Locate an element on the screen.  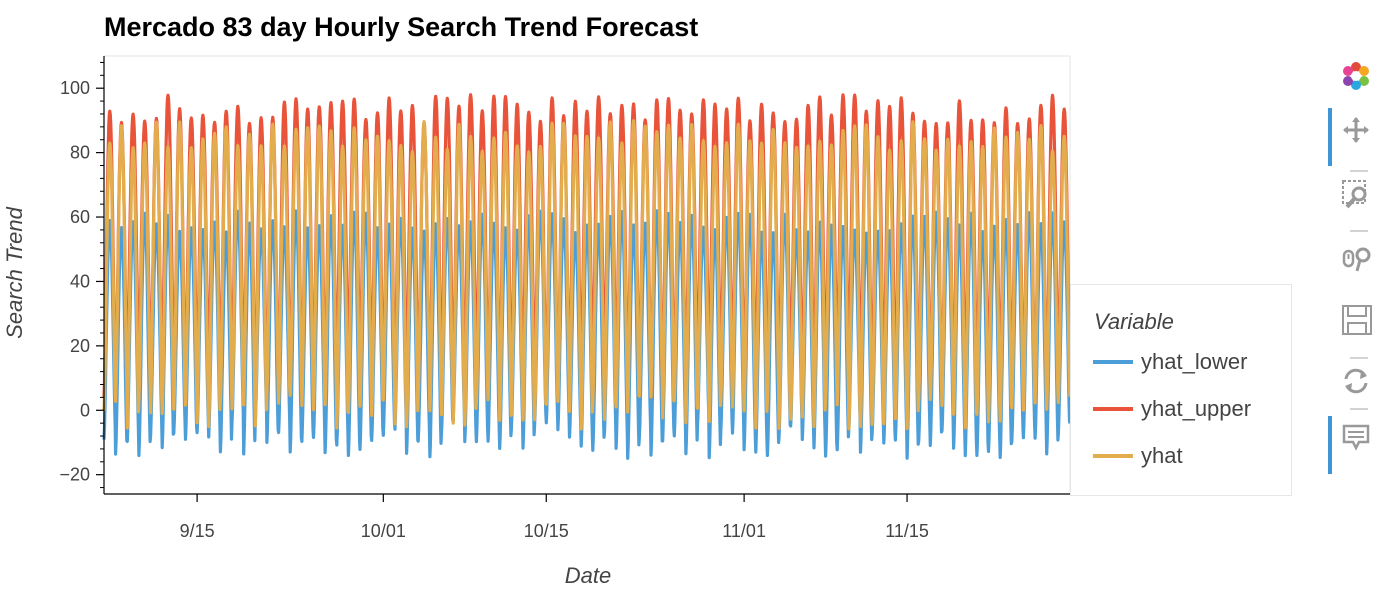
y-tick-label: 60 is located at coordinates (80, 217).